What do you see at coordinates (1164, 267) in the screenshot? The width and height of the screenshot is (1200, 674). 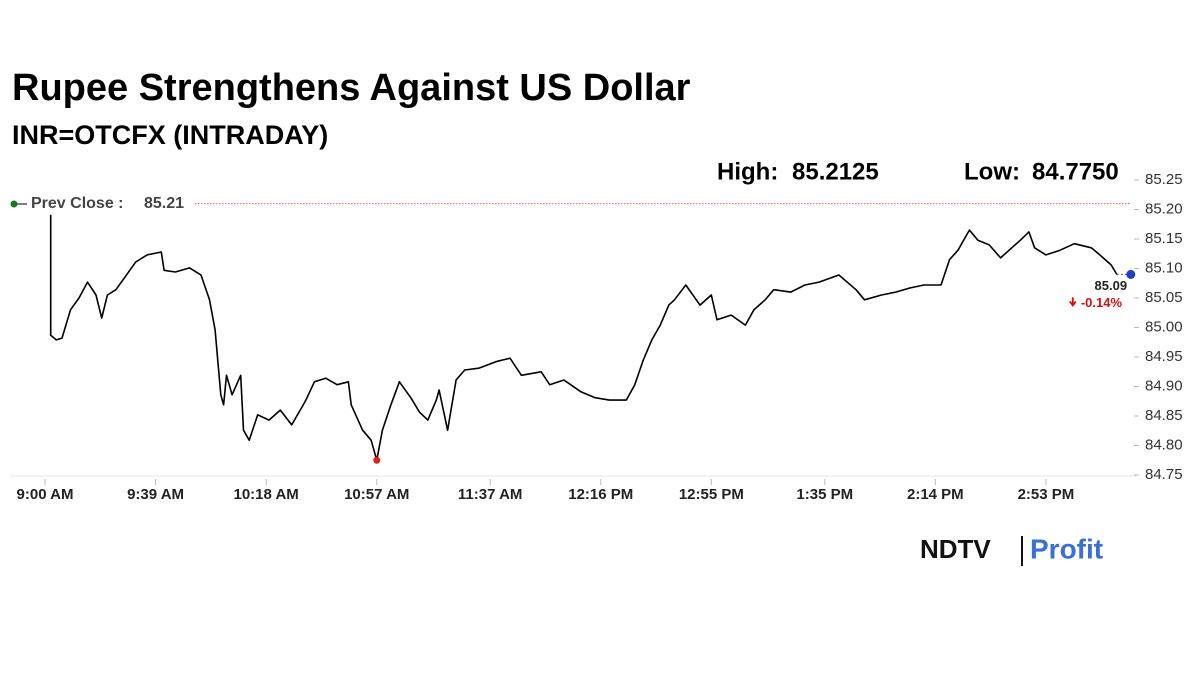 I see `y-tick-label: 85.10` at bounding box center [1164, 267].